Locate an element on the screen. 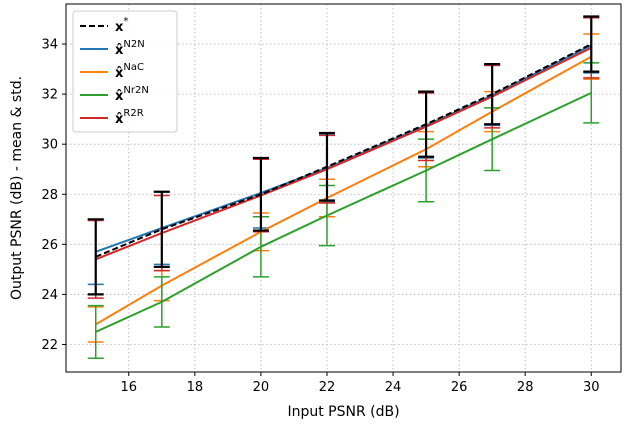 The height and width of the screenshot is (425, 627). y-tick-label: 30 is located at coordinates (49, 145).